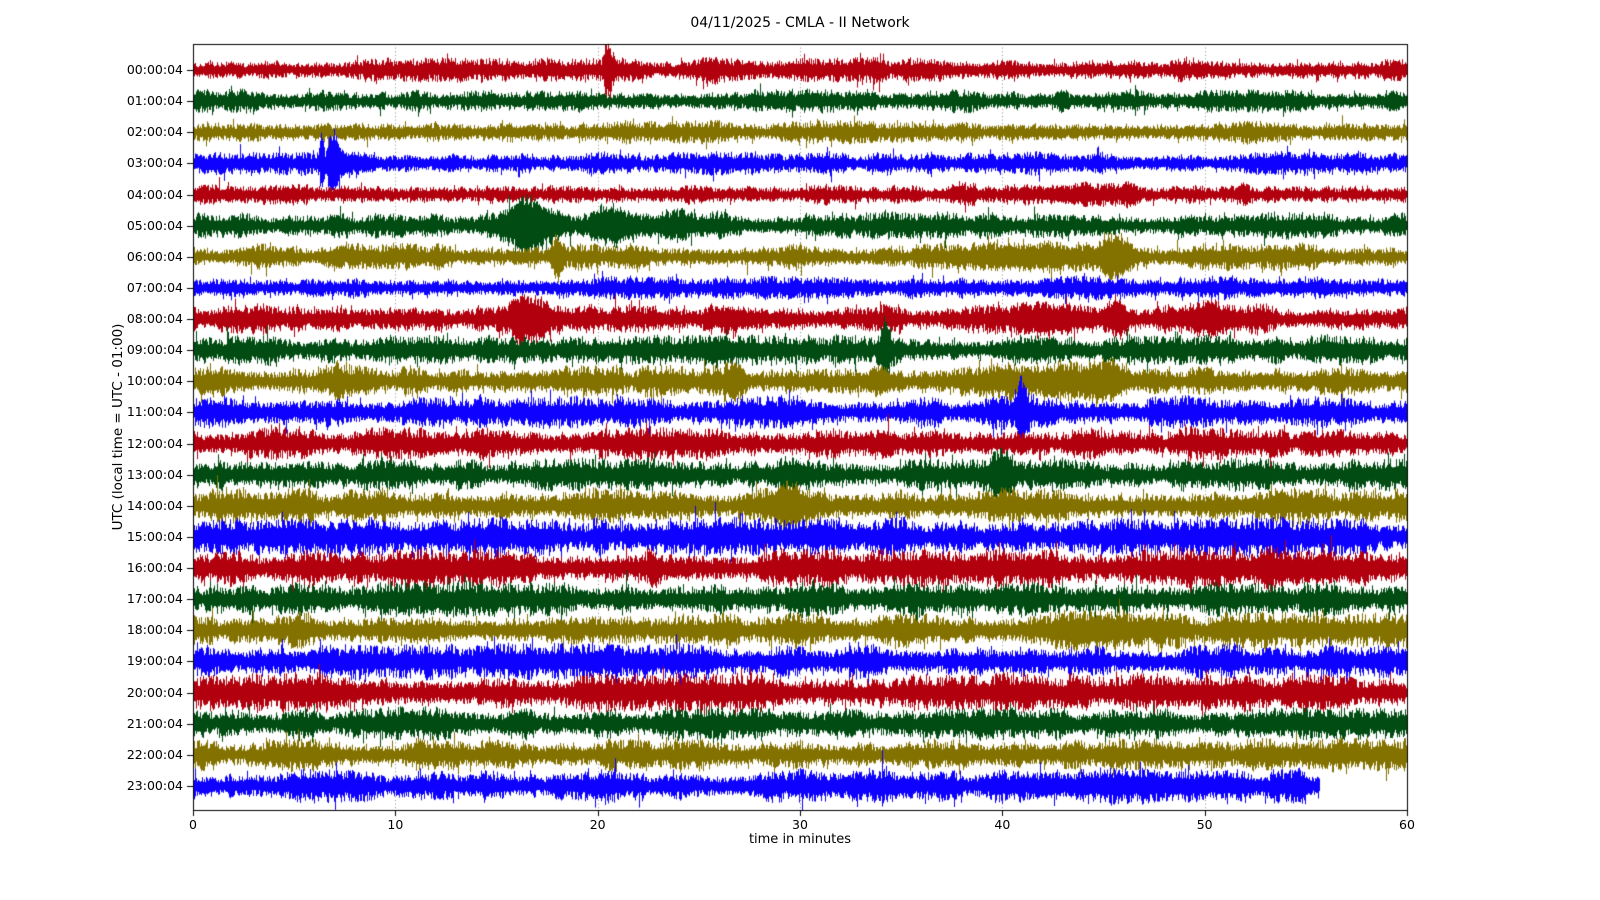 This screenshot has height=900, width=1600. Describe the element at coordinates (154, 785) in the screenshot. I see `y-tick-label-23: 23:00:04` at that location.